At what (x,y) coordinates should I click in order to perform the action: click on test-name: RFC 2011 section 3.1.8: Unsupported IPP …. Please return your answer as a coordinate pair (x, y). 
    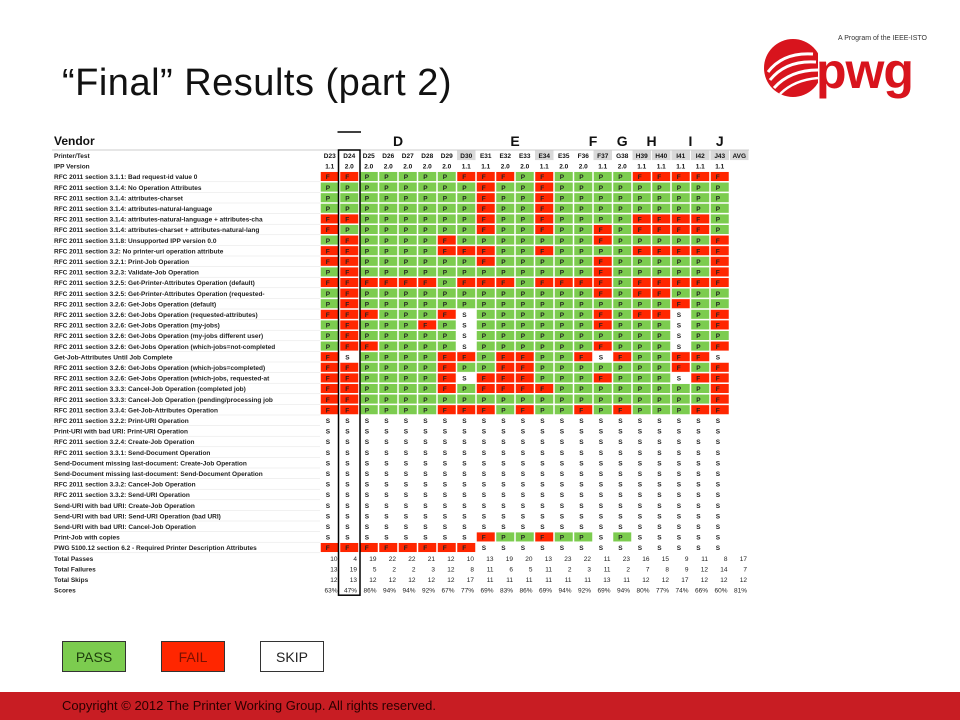
    Looking at the image, I should click on (135, 241).